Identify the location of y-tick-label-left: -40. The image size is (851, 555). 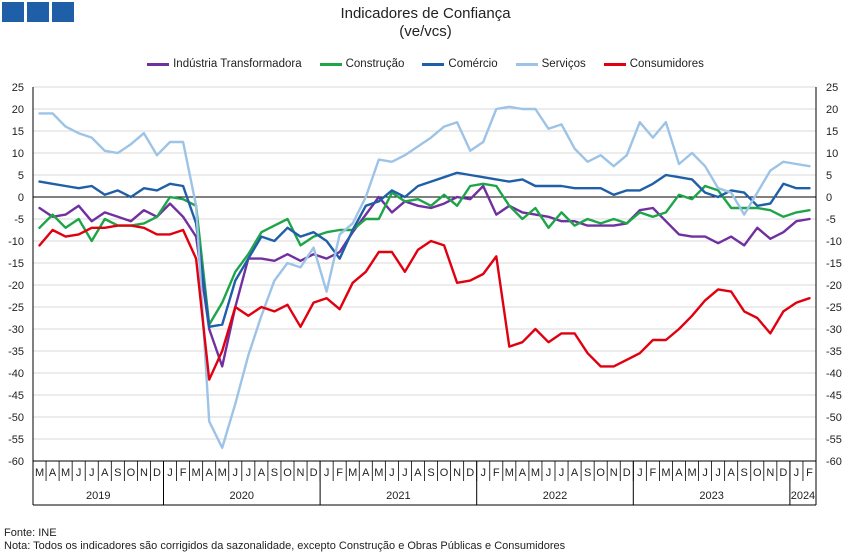
(16, 374).